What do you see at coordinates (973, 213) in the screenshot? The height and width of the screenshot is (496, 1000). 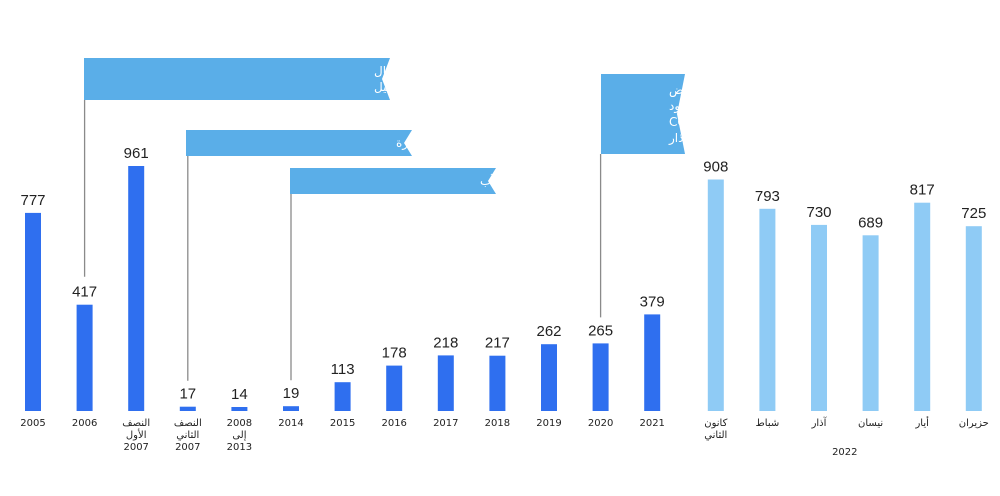 I see `value-label-18: 725` at bounding box center [973, 213].